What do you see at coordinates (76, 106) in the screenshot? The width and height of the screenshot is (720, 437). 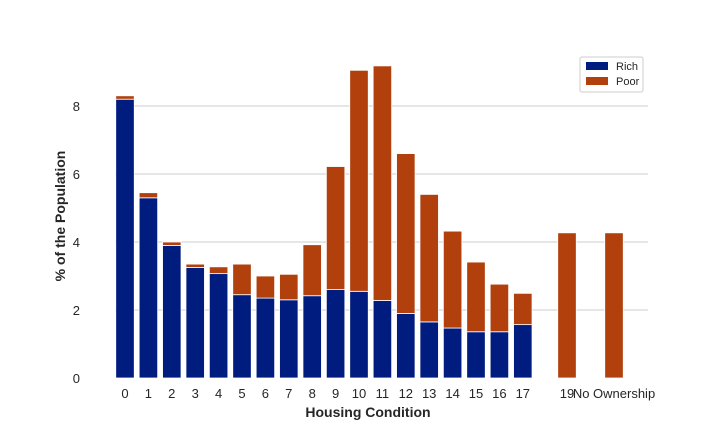 I see `y-tick-label: 8` at bounding box center [76, 106].